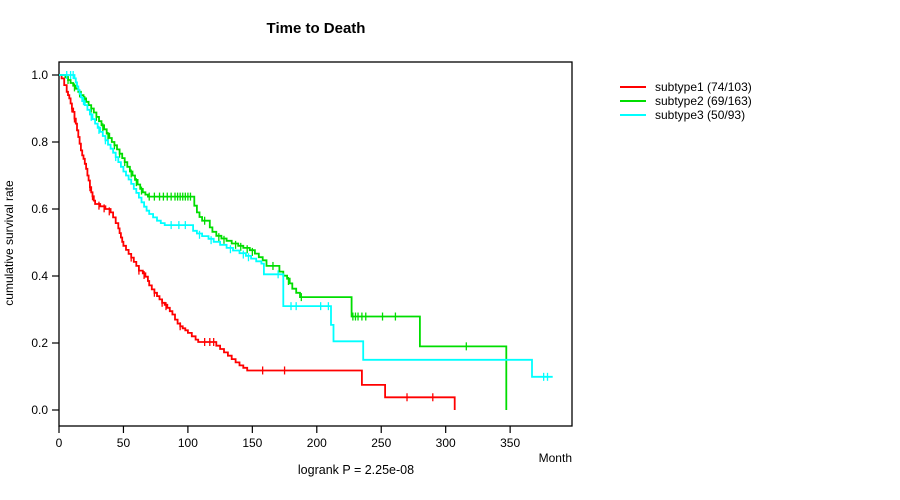  Describe the element at coordinates (45, 242) in the screenshot. I see `y-axis: 0.0 0.2 0.4 0.6 0.8 1.0` at that location.